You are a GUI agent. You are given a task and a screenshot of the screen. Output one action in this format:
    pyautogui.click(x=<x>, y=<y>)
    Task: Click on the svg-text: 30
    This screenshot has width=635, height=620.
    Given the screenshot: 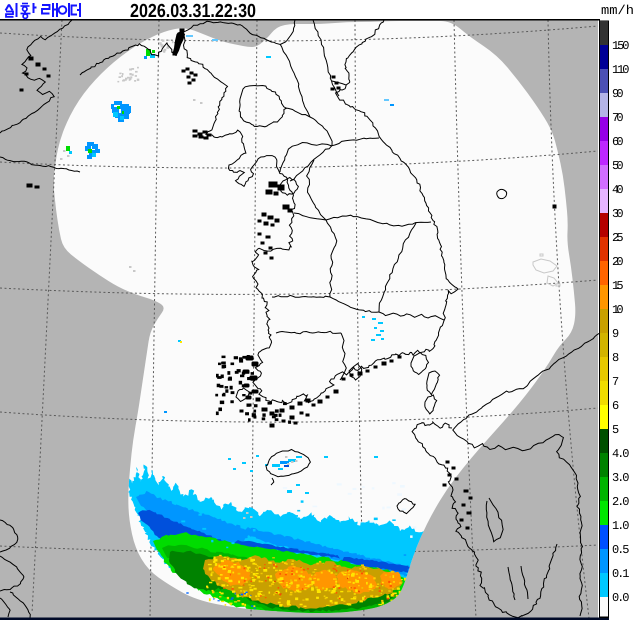 What is the action you would take?
    pyautogui.click(x=618, y=214)
    